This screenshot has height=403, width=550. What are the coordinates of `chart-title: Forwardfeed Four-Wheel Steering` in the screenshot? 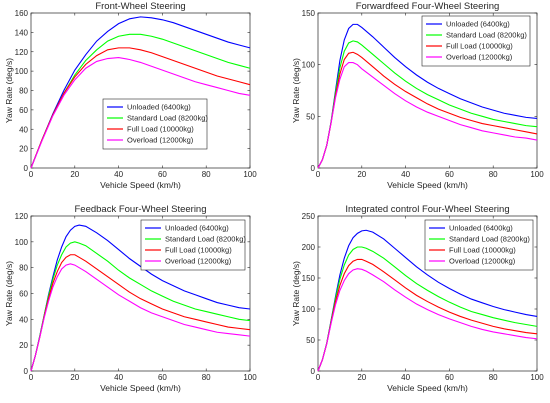 It's located at (428, 6).